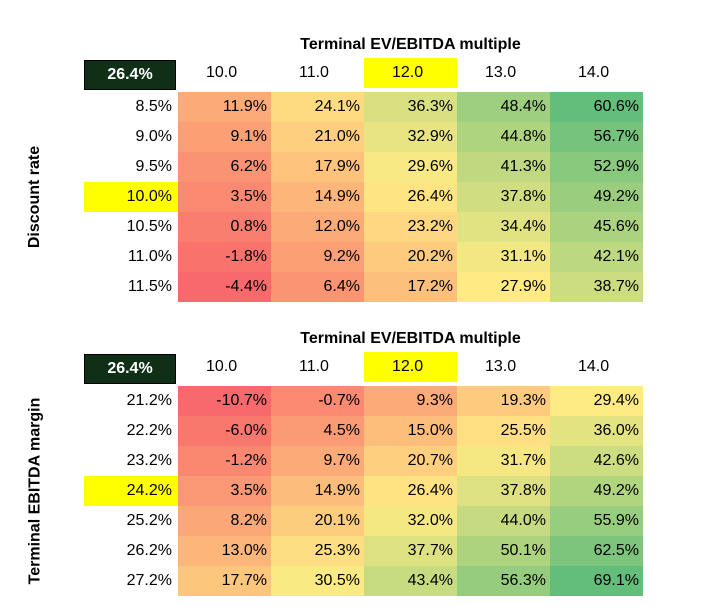  I want to click on row-header: 25.2%, so click(149, 520).